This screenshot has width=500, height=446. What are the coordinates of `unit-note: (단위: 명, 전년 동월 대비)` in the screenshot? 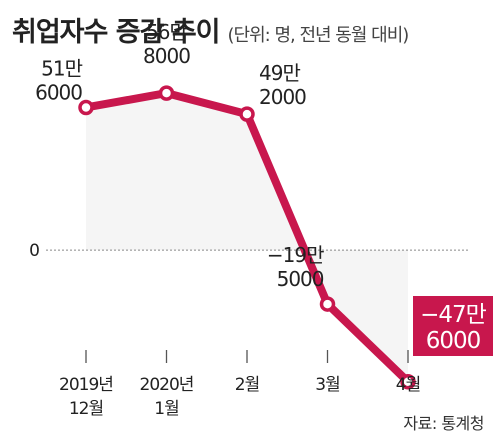 It's located at (318, 35).